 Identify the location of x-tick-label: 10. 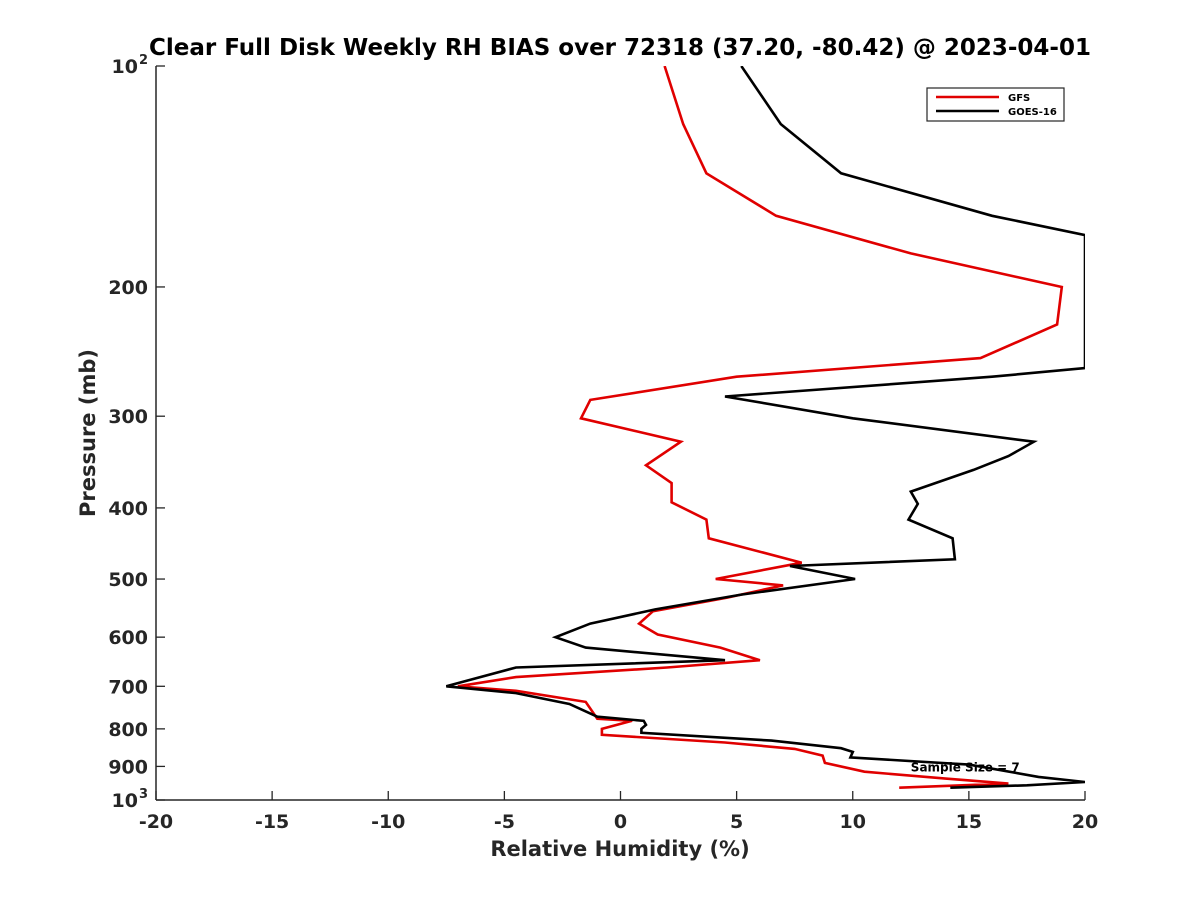
(853, 822).